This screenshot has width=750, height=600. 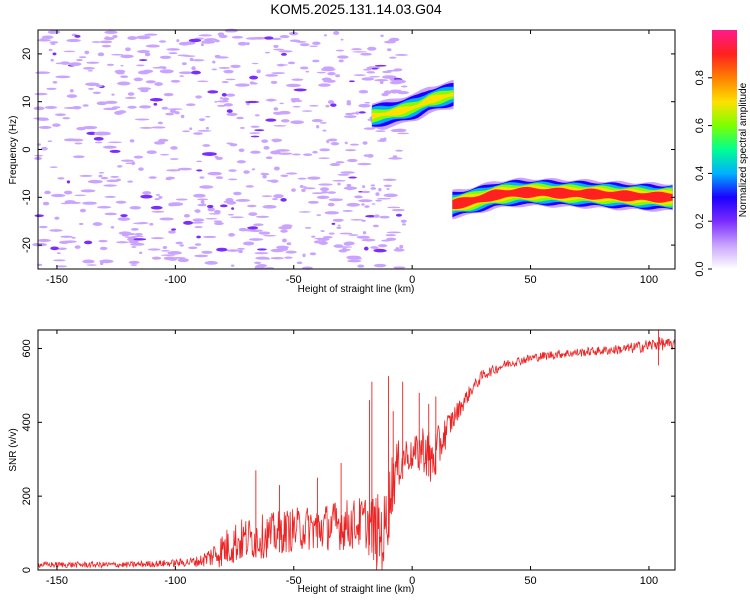 What do you see at coordinates (27, 197) in the screenshot?
I see `spectrogram-y-tick-label: -10` at bounding box center [27, 197].